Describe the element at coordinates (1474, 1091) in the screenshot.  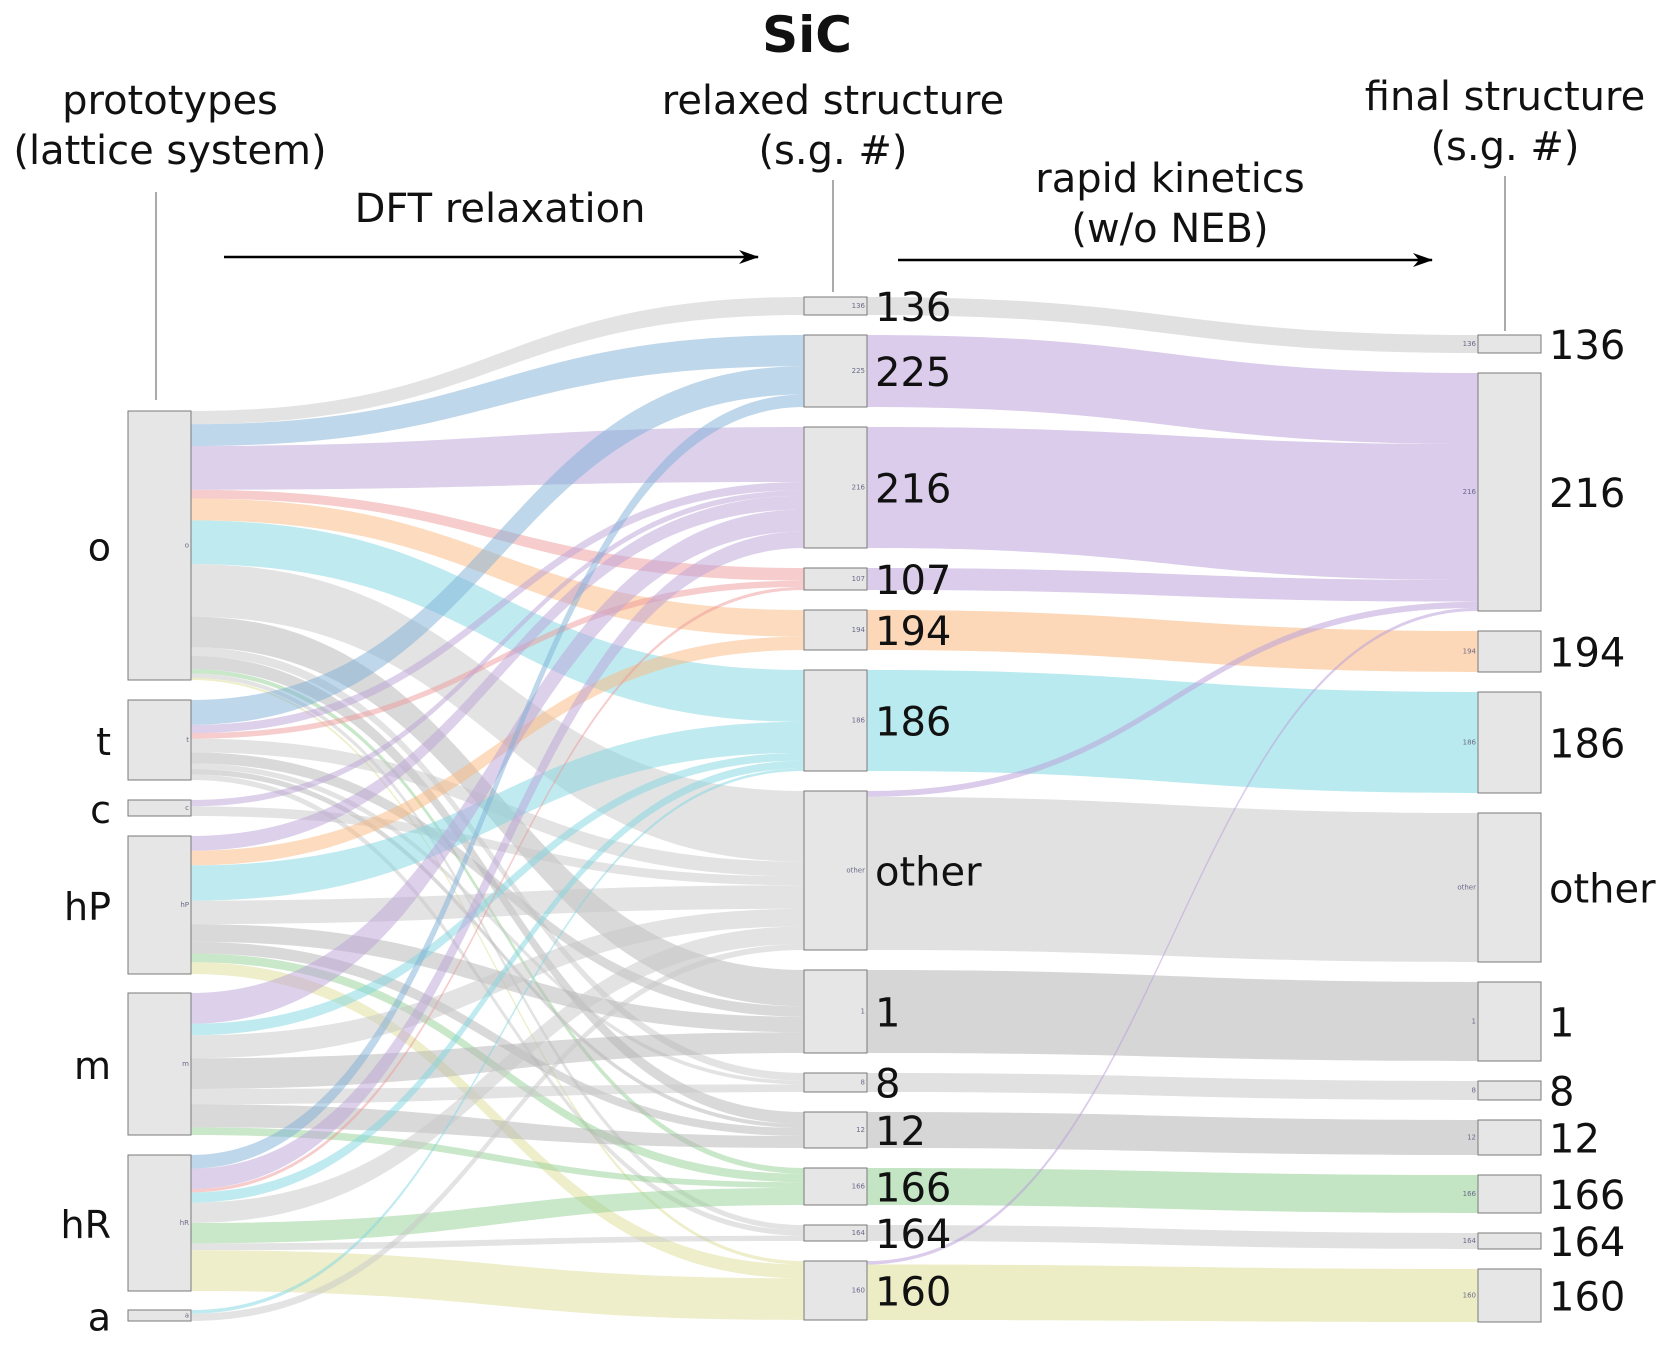
I see `final-node-inner-label-8: 8` at that location.